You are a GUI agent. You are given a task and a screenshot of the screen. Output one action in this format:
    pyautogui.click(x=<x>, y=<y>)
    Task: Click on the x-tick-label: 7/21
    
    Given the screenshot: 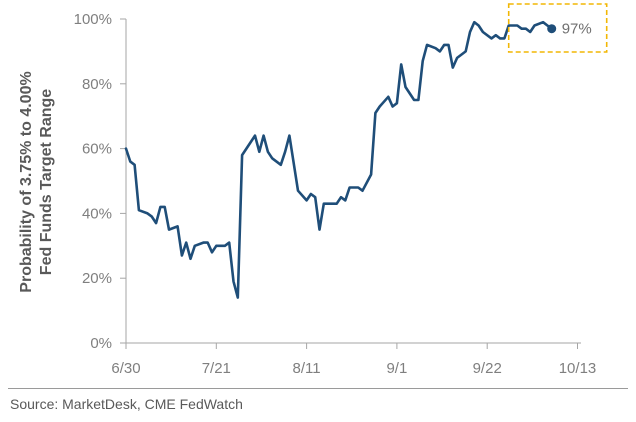 What is the action you would take?
    pyautogui.click(x=216, y=368)
    